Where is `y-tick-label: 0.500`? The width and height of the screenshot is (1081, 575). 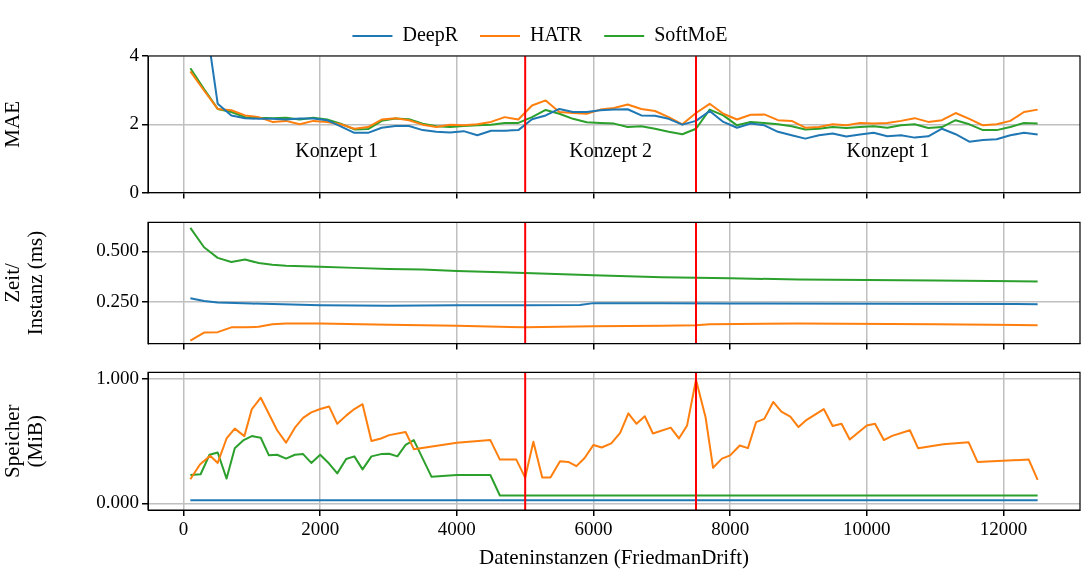
y-tick-label: 0.500 is located at coordinates (117, 250).